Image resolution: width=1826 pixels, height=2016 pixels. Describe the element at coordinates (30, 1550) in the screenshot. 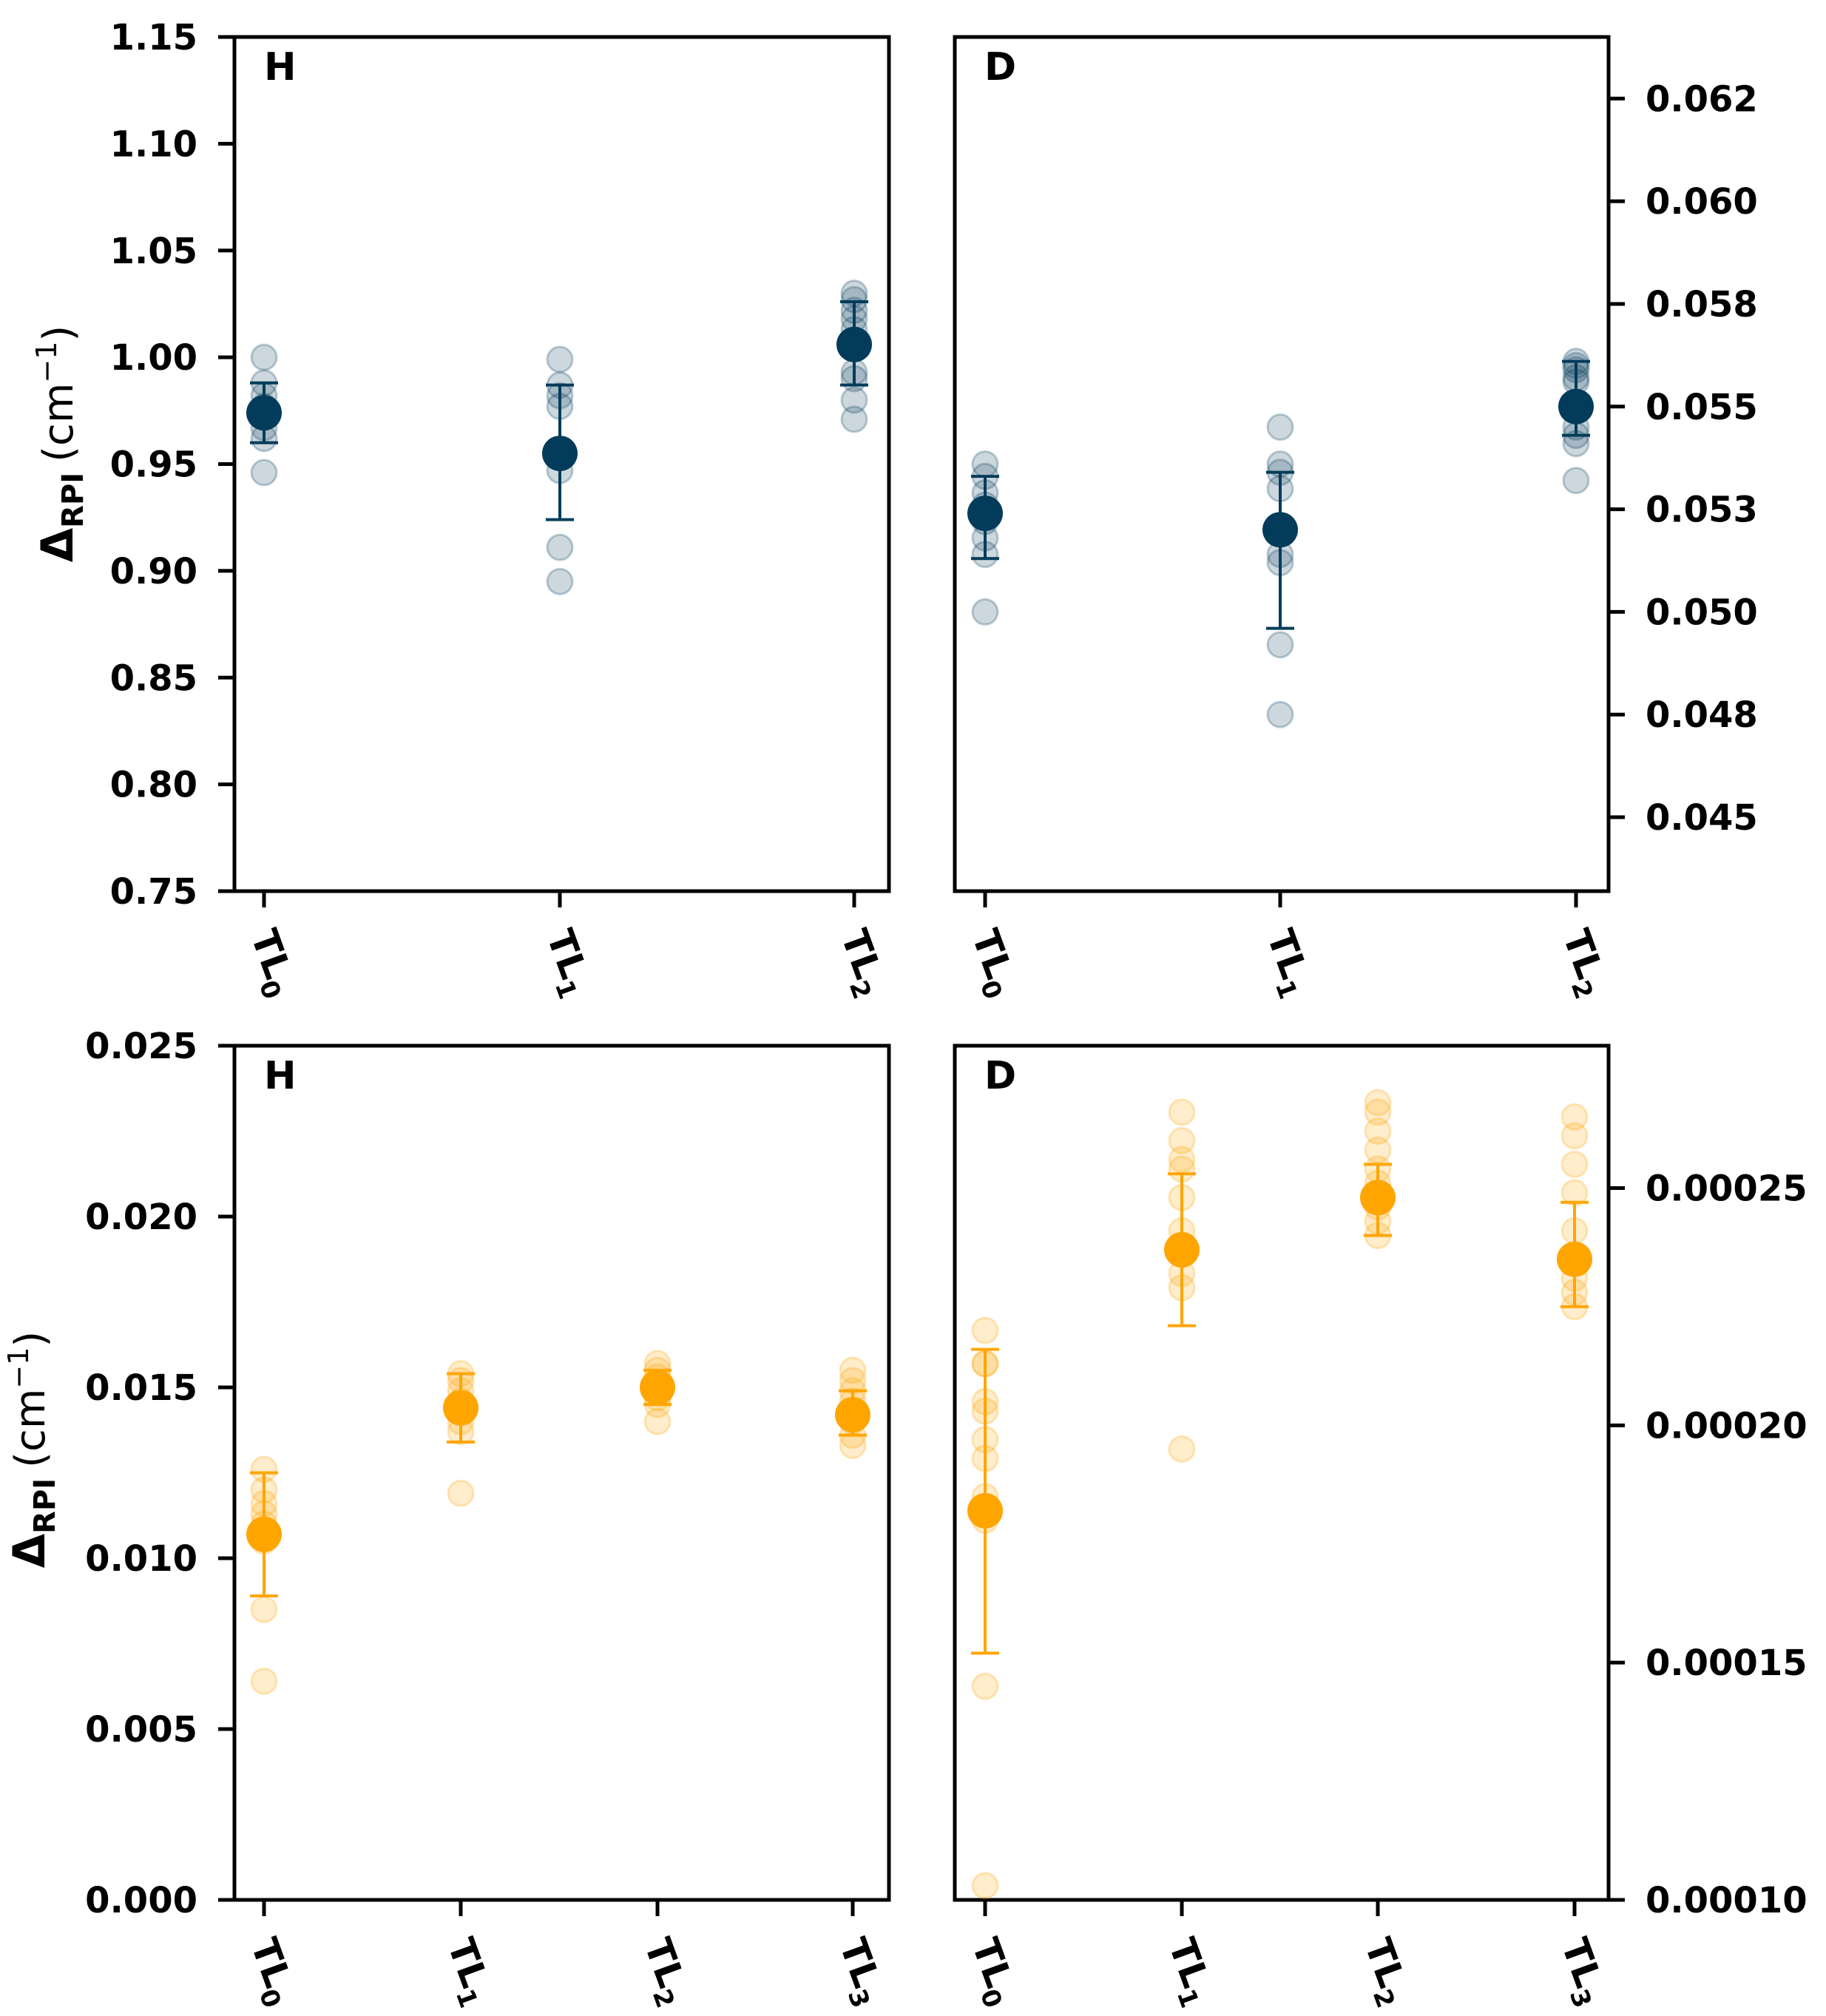

I see `ylabel-bottom-main: Δ` at that location.